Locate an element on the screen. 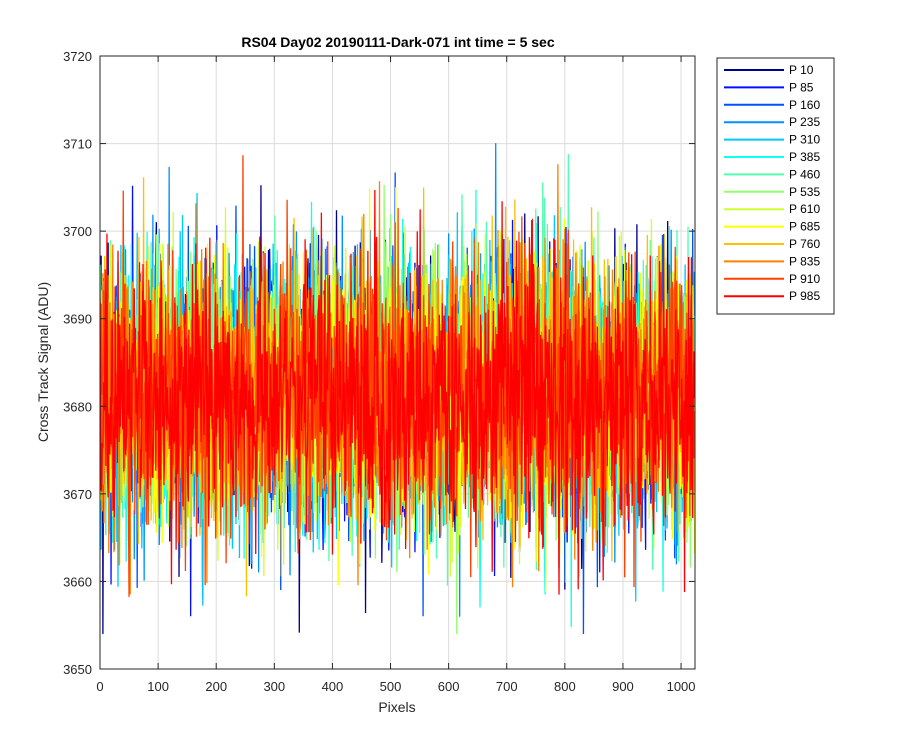  legend-label-1: P 85 is located at coordinates (801, 87).